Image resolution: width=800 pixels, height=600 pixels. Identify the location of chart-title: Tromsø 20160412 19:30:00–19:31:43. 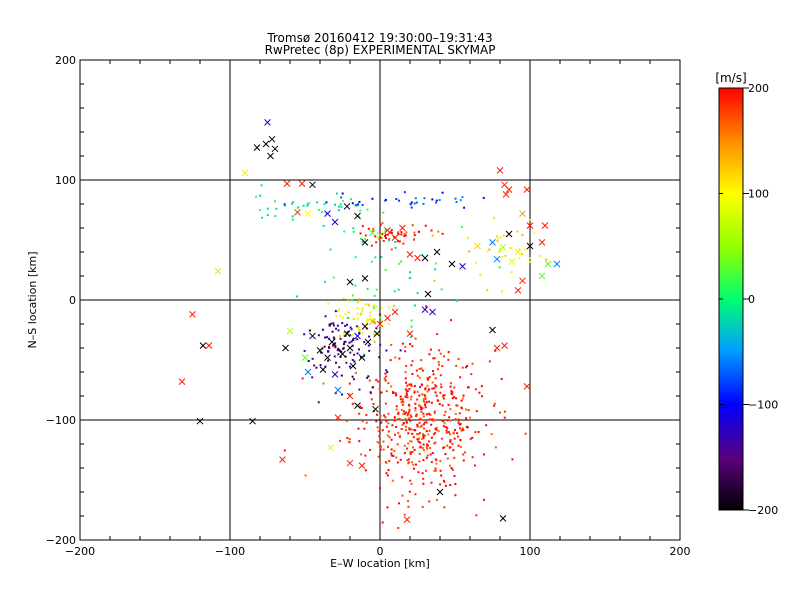
(379, 38).